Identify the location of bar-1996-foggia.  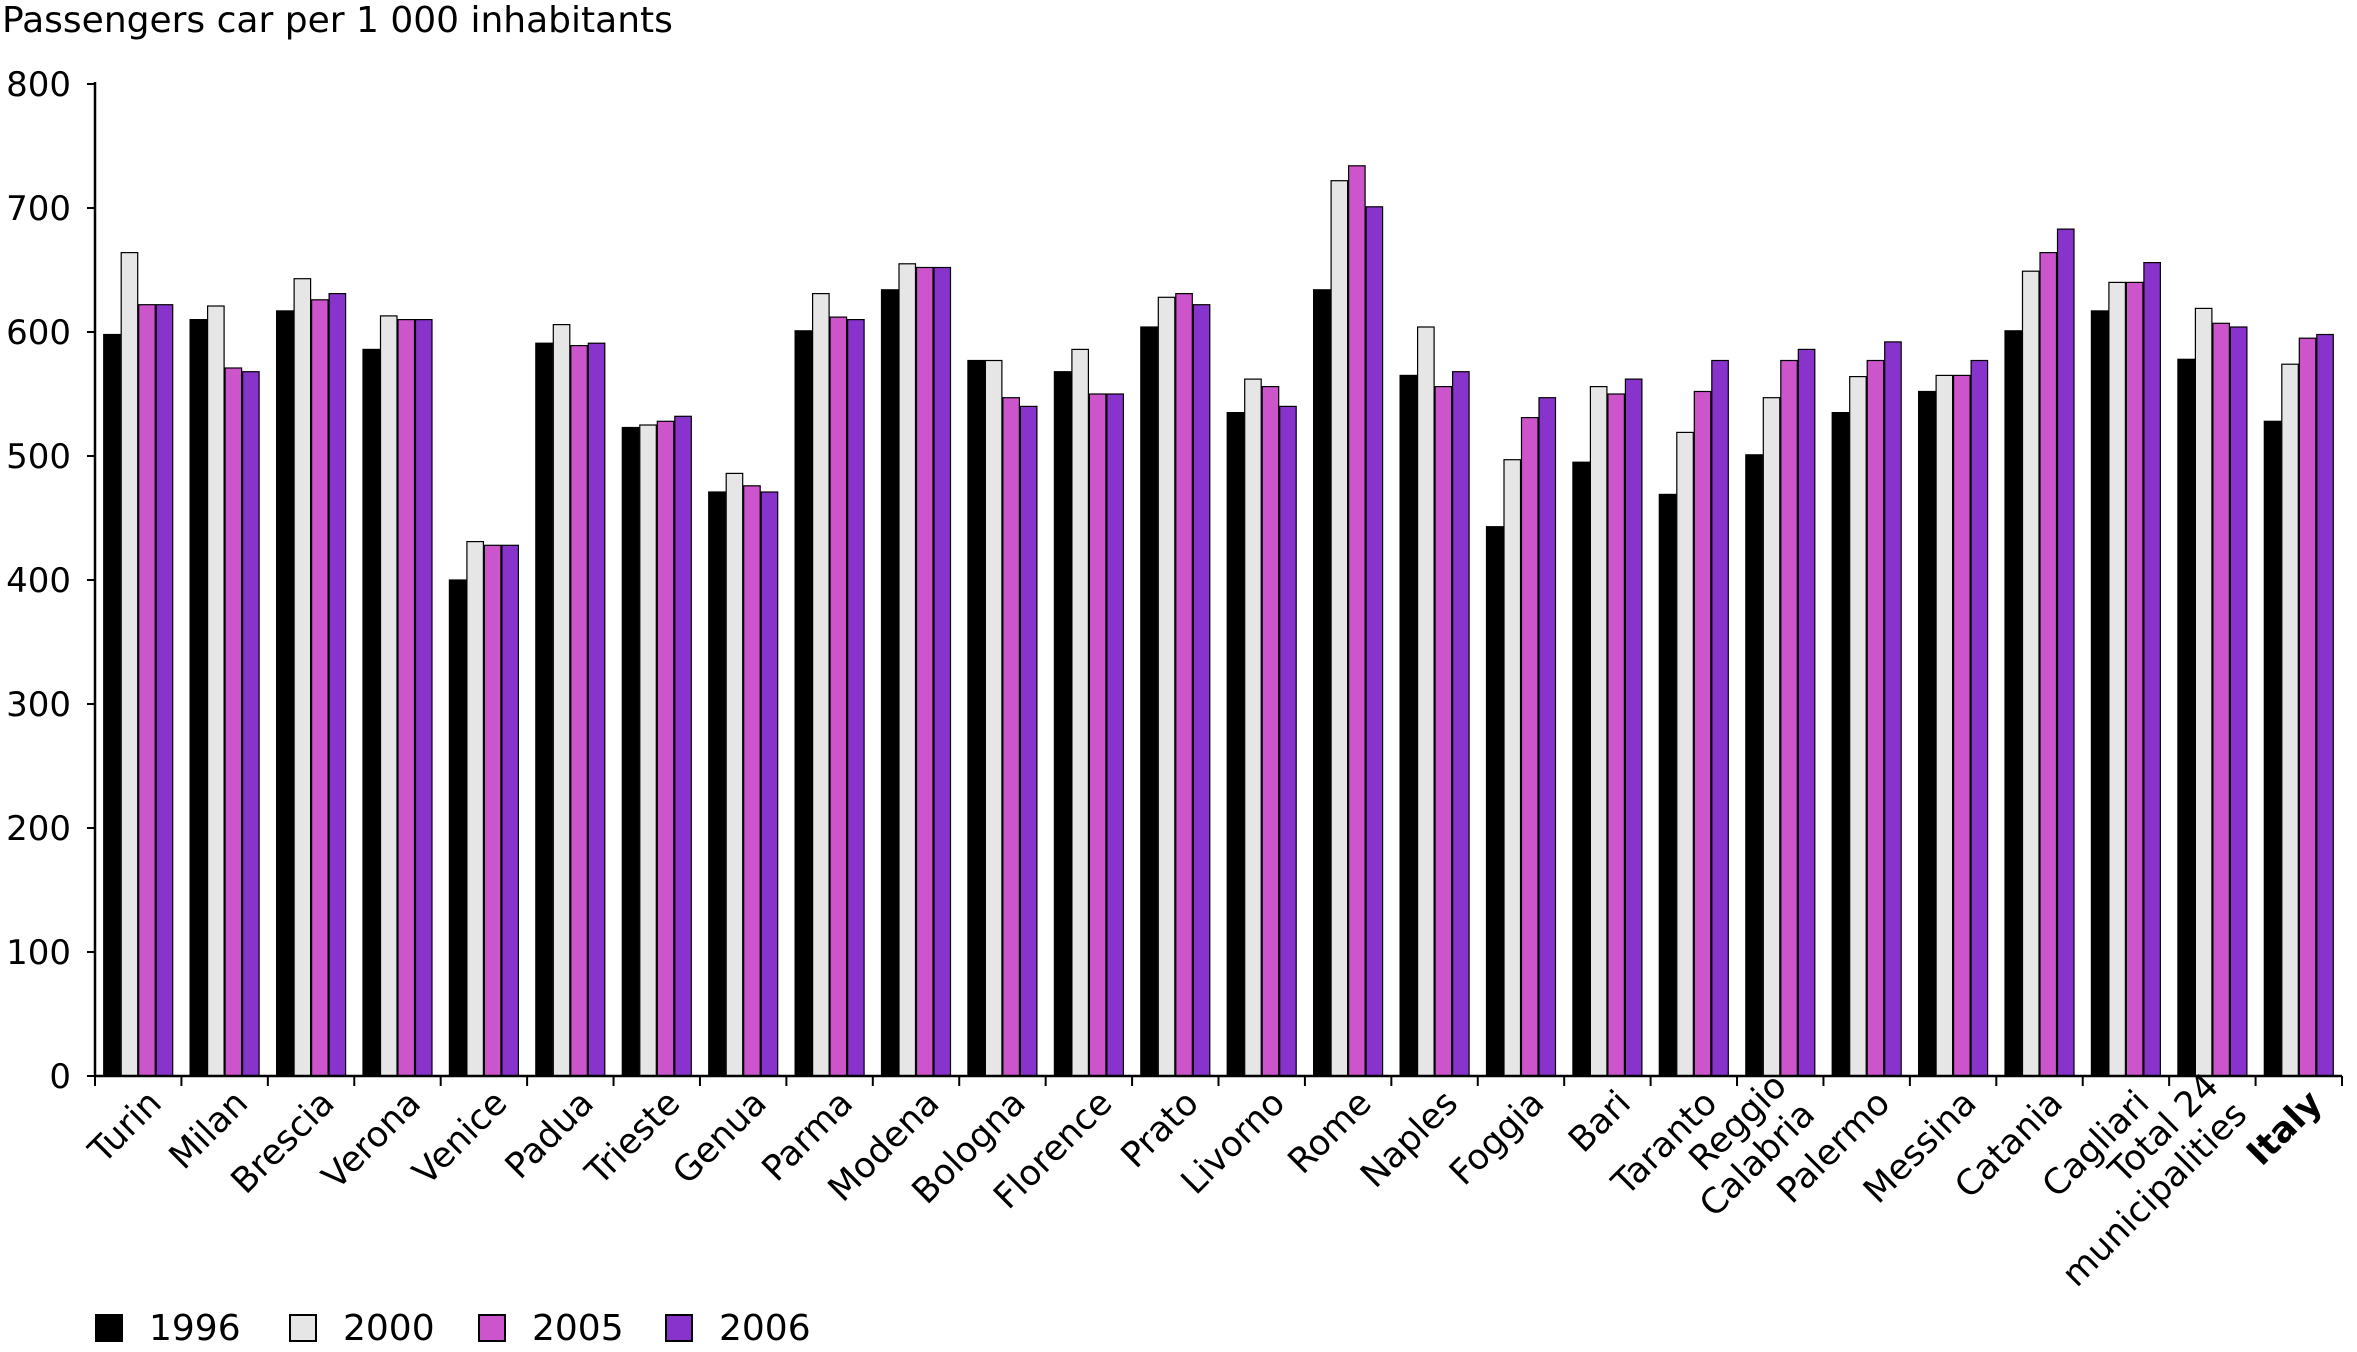
(1494, 801).